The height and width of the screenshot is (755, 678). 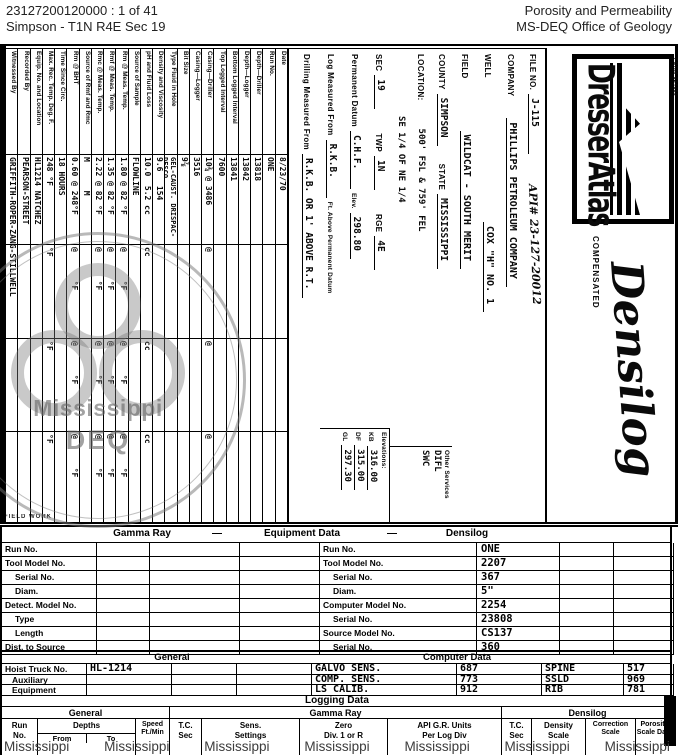 What do you see at coordinates (232, 200) in the screenshot?
I see `field-value: 13841` at bounding box center [232, 200].